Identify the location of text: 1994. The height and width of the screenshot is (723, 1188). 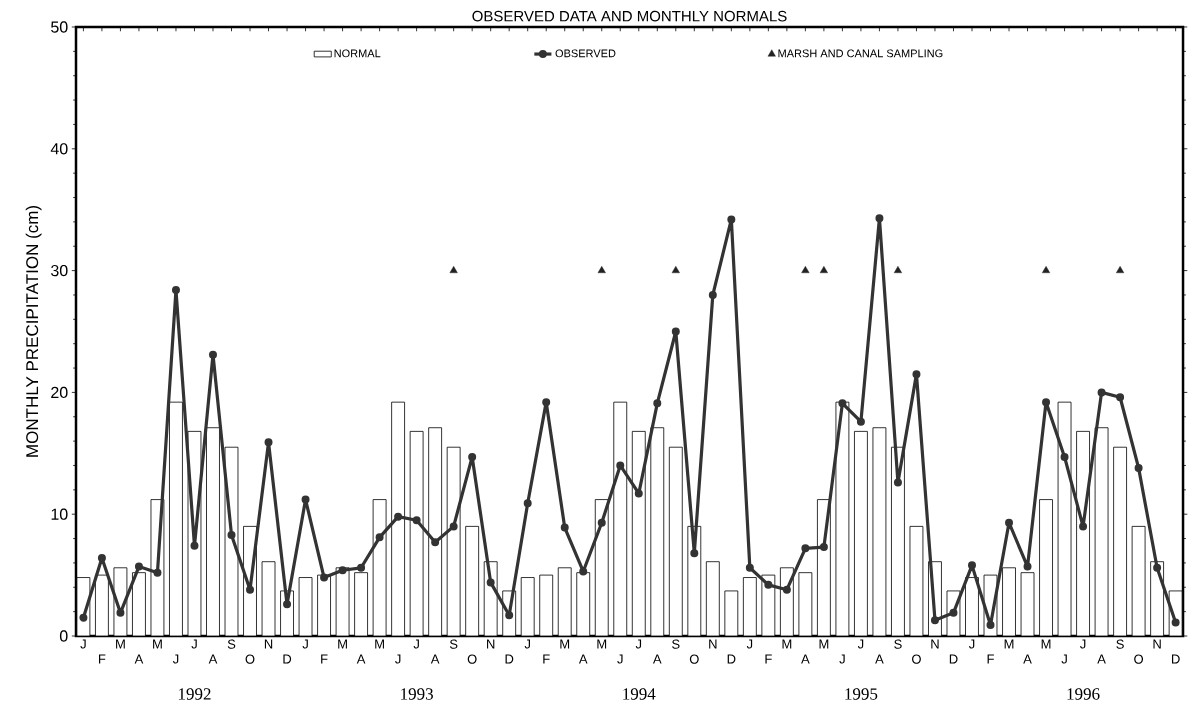
(639, 694).